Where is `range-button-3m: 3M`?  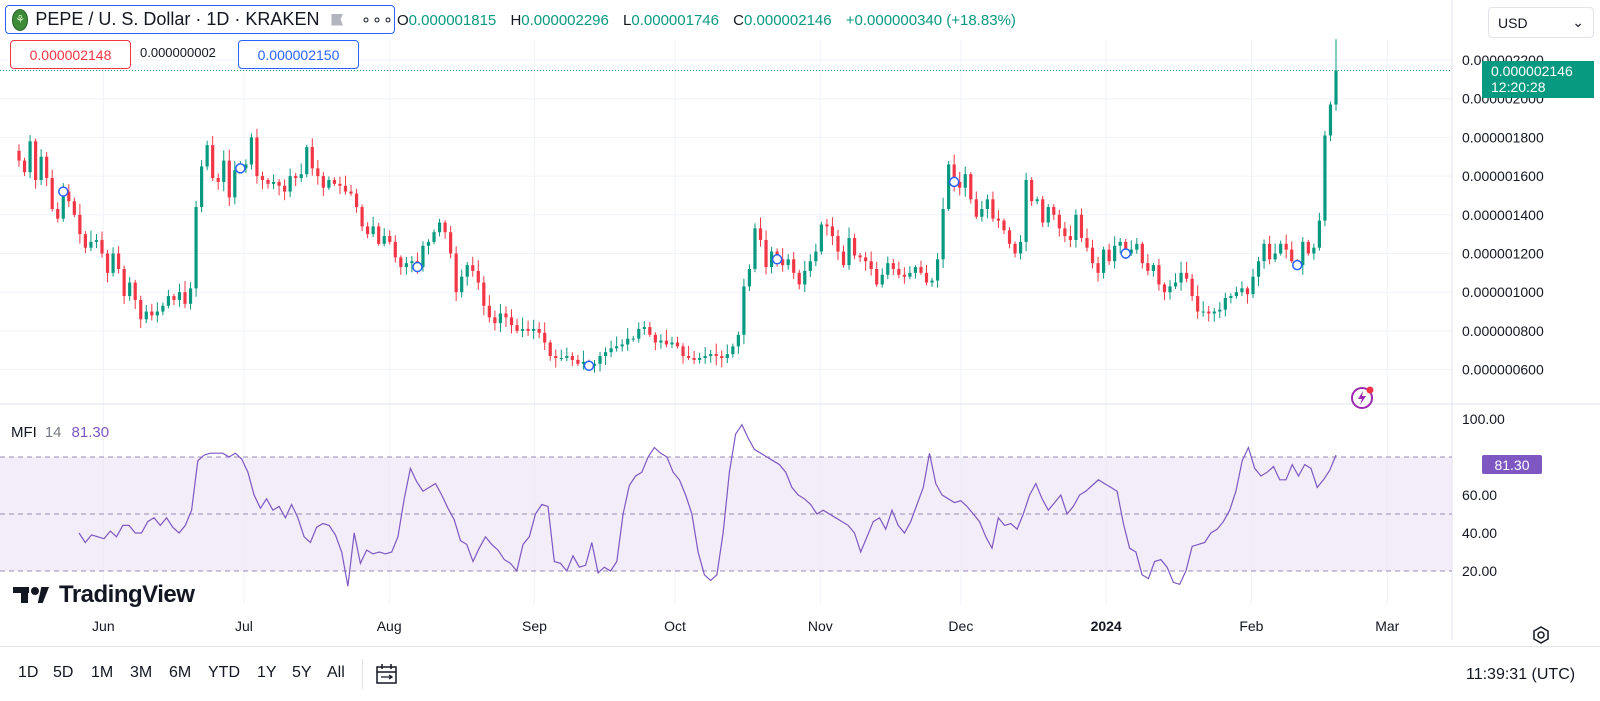 range-button-3m: 3M is located at coordinates (141, 672).